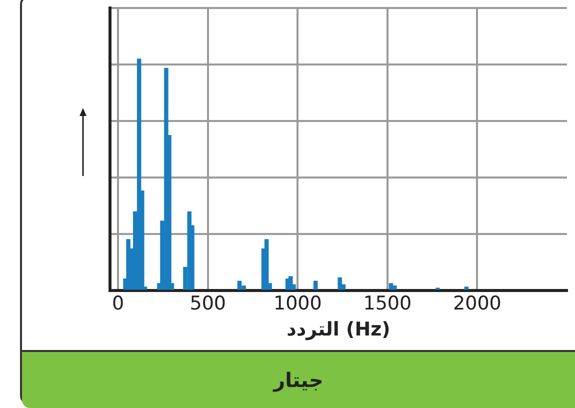 The width and height of the screenshot is (575, 408). What do you see at coordinates (477, 303) in the screenshot?
I see `x-tick-label: 2000` at bounding box center [477, 303].